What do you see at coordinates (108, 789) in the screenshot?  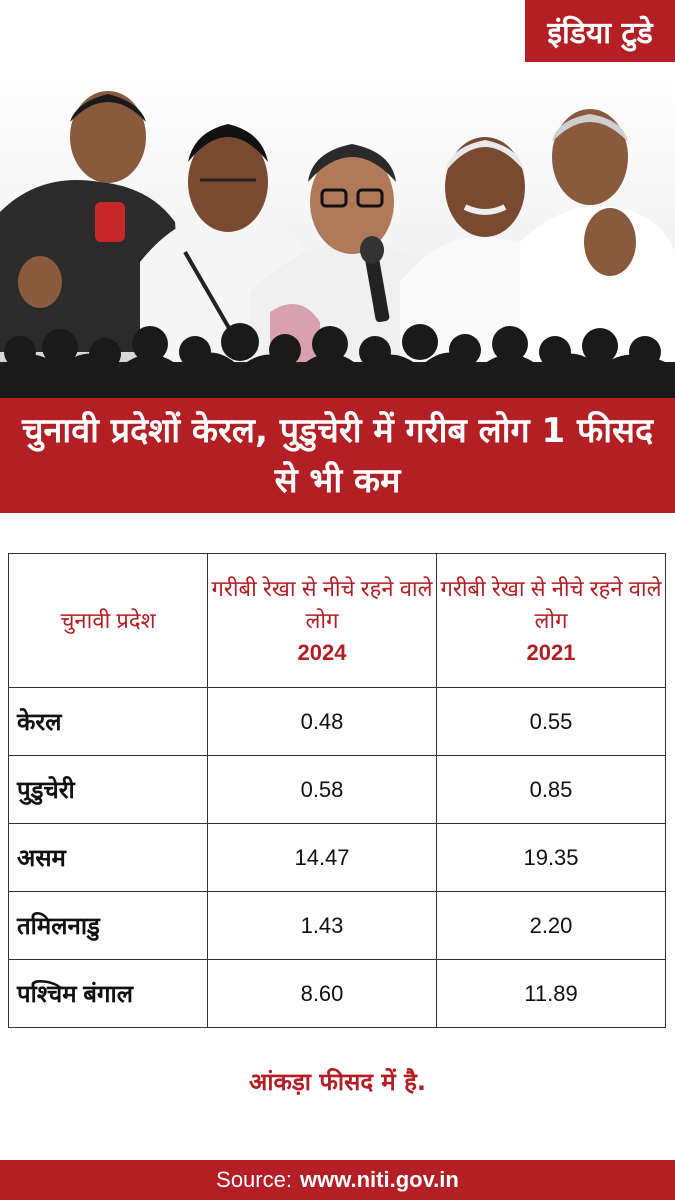 I see `row-state: पुडुचेरी` at bounding box center [108, 789].